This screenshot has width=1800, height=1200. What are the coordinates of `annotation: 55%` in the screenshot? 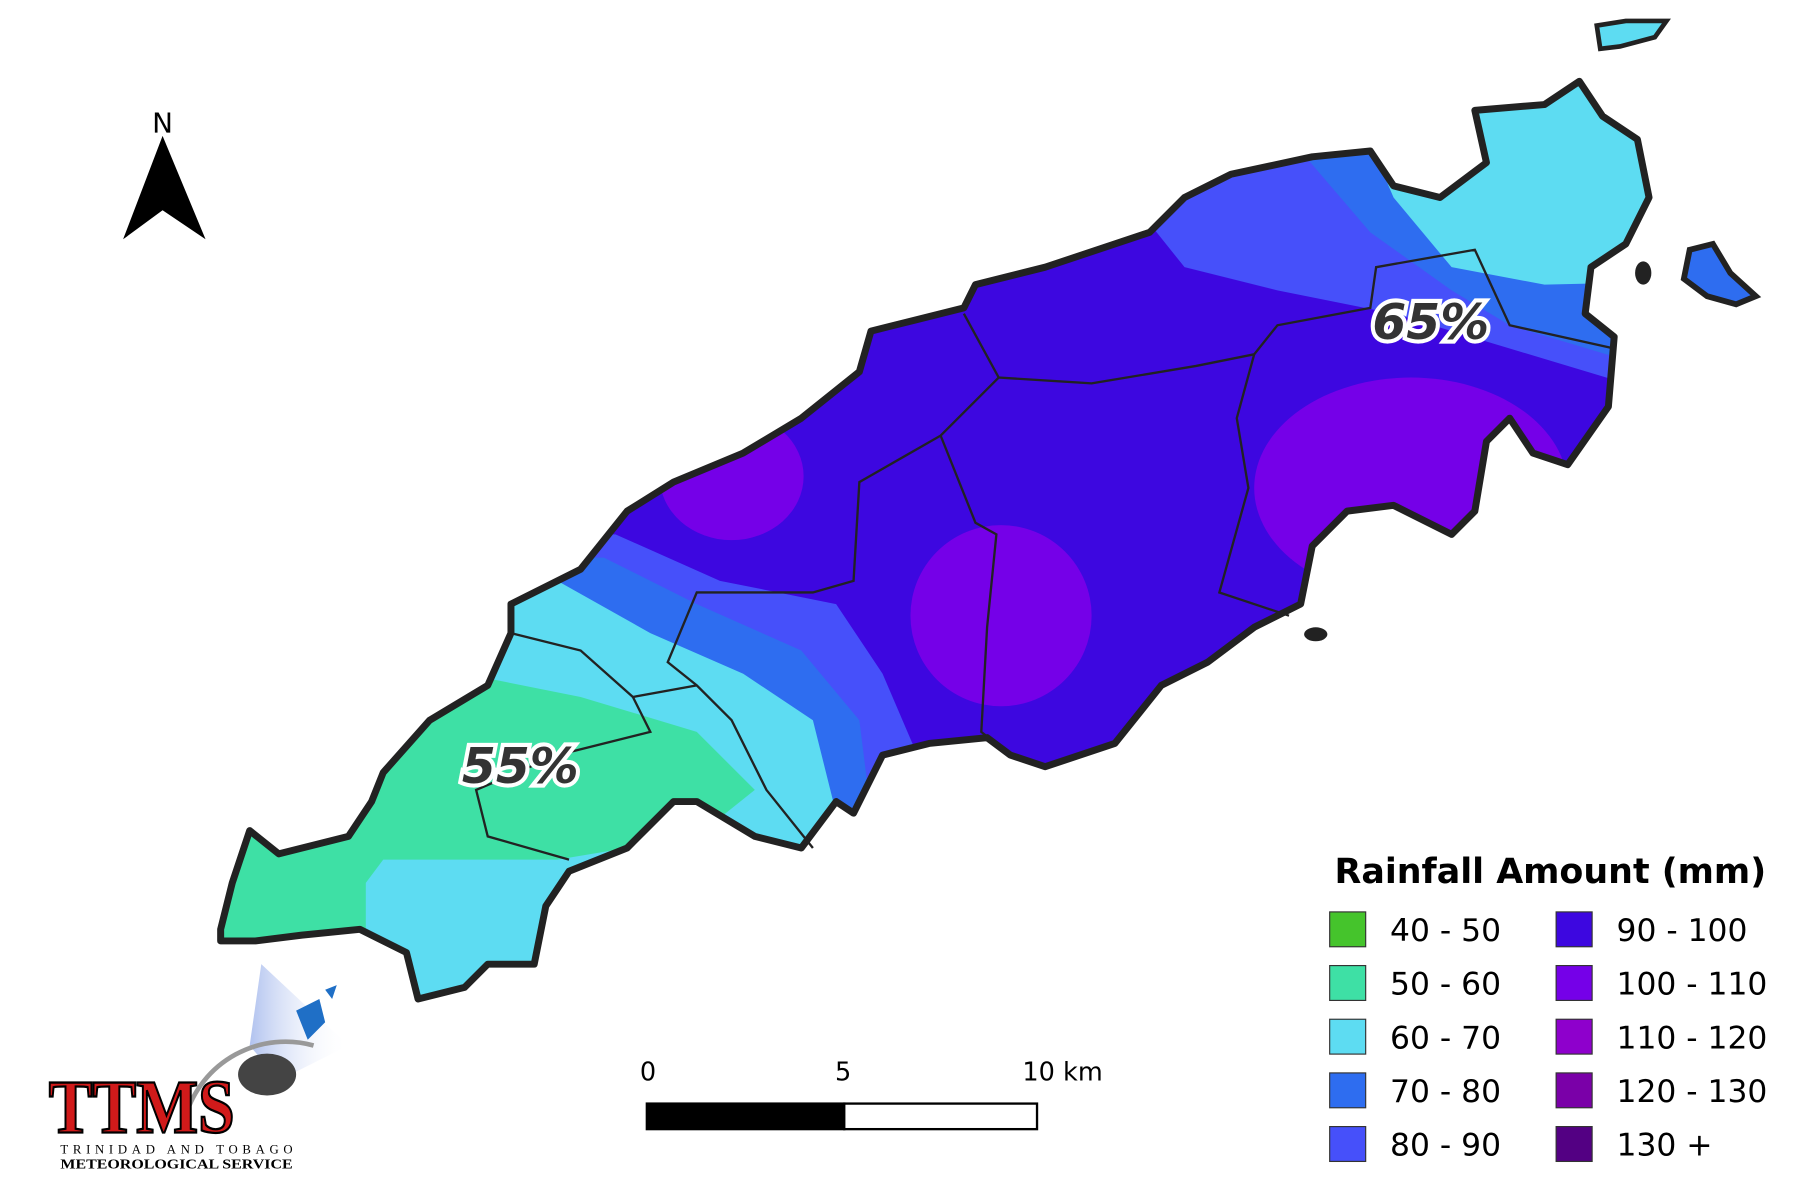 It's located at (520, 766).